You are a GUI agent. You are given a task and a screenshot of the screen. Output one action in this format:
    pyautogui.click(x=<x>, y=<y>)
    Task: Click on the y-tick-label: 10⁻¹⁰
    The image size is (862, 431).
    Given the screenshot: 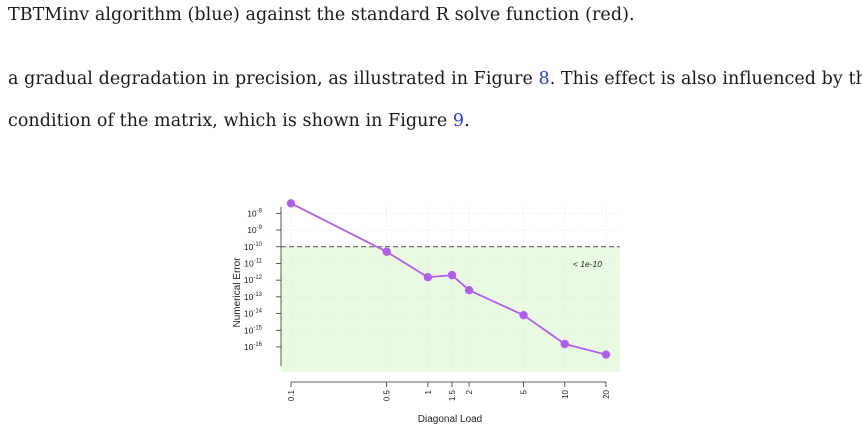 What is the action you would take?
    pyautogui.click(x=253, y=247)
    